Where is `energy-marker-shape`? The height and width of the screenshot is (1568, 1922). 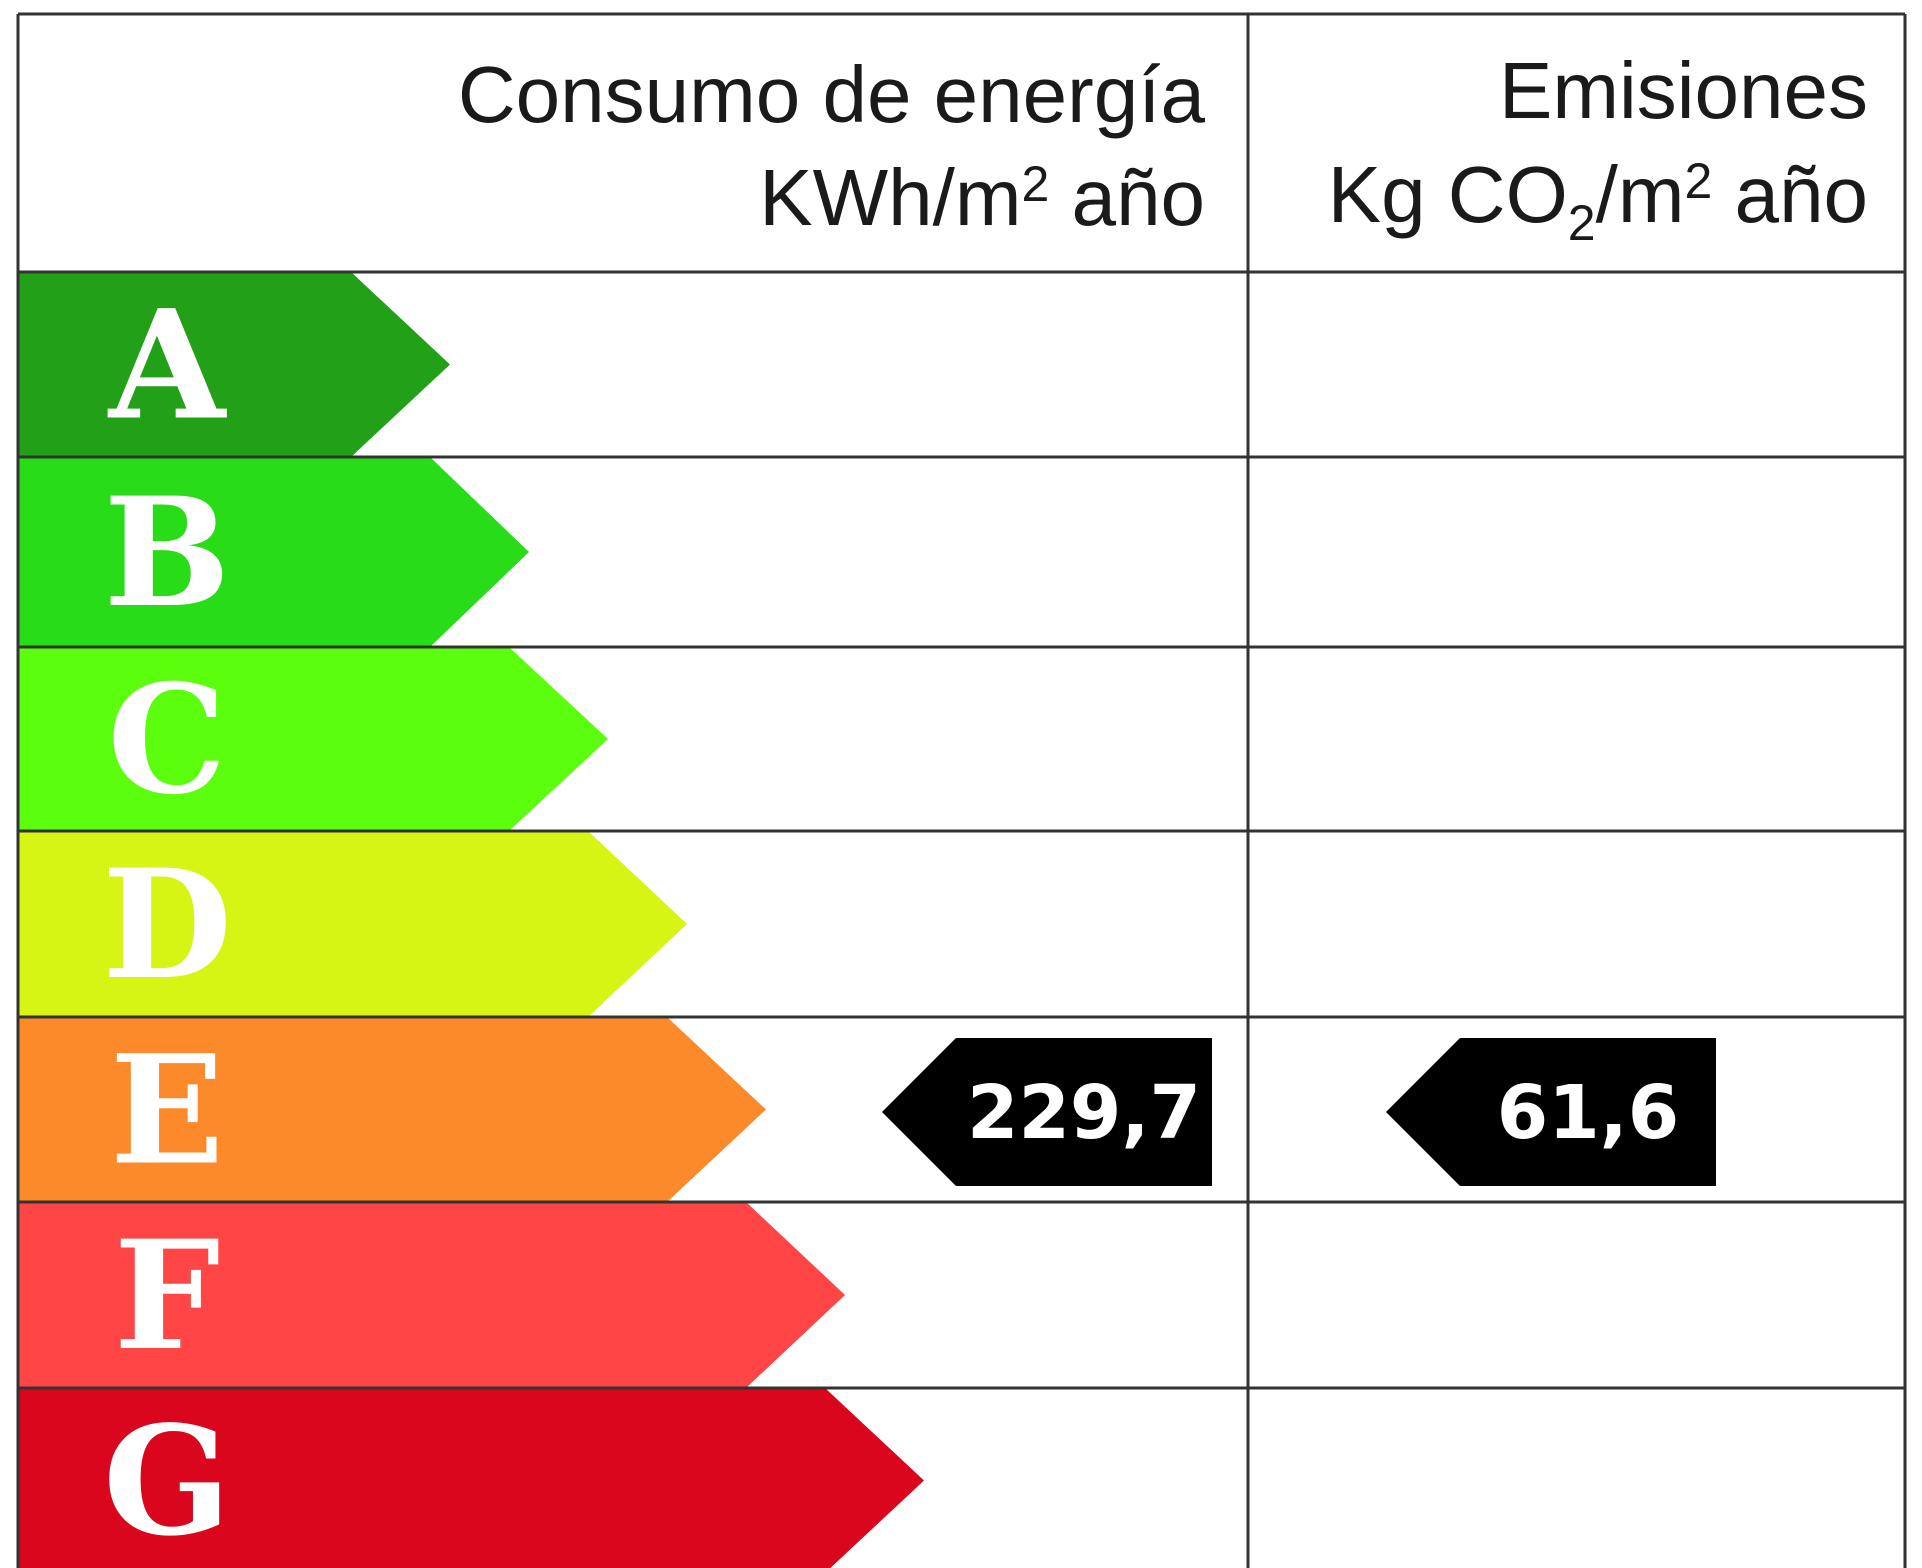
energy-marker-shape is located at coordinates (1047, 1112).